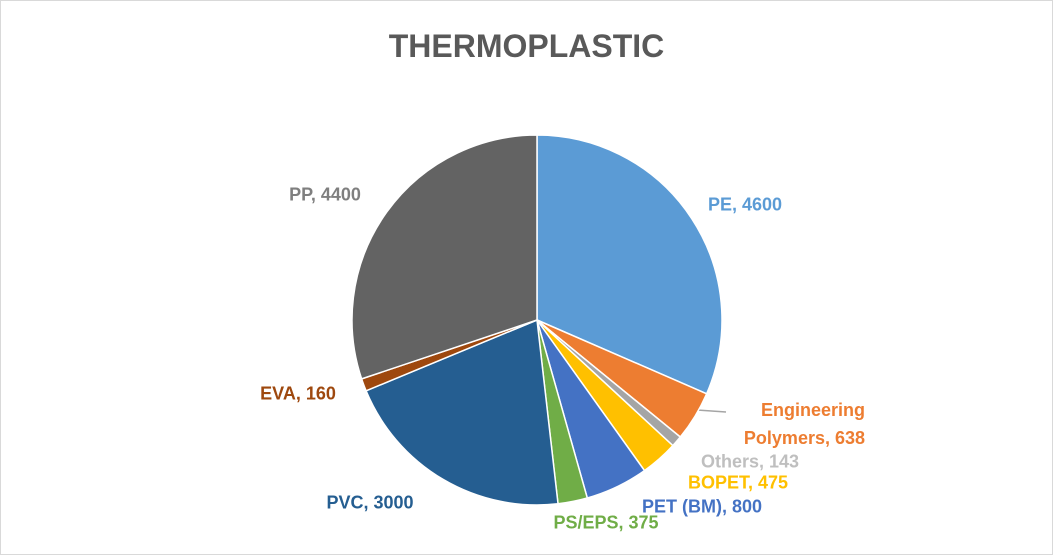  What do you see at coordinates (804, 424) in the screenshot?
I see `data-label: Engineering Polymers, 638` at bounding box center [804, 424].